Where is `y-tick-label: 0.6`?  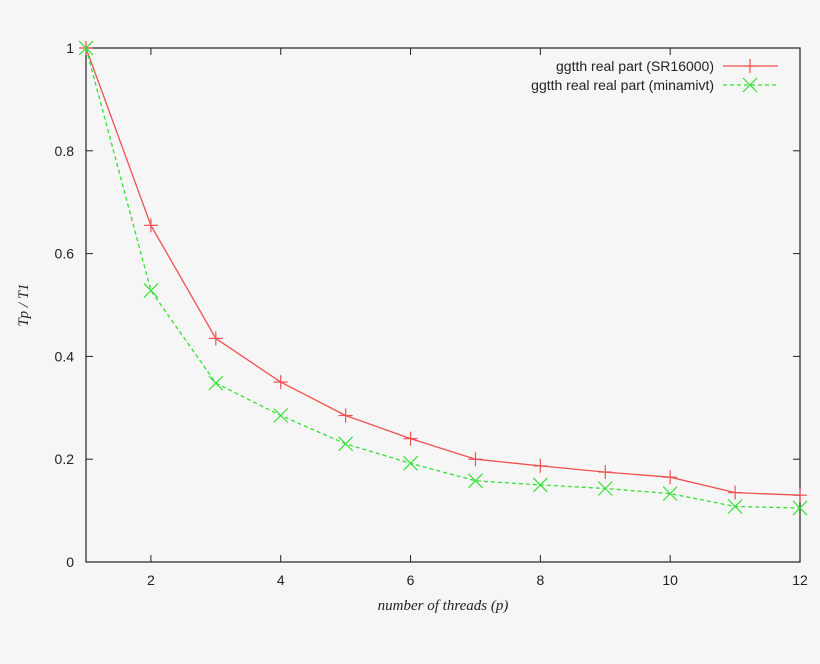
y-tick-label: 0.6 is located at coordinates (65, 254).